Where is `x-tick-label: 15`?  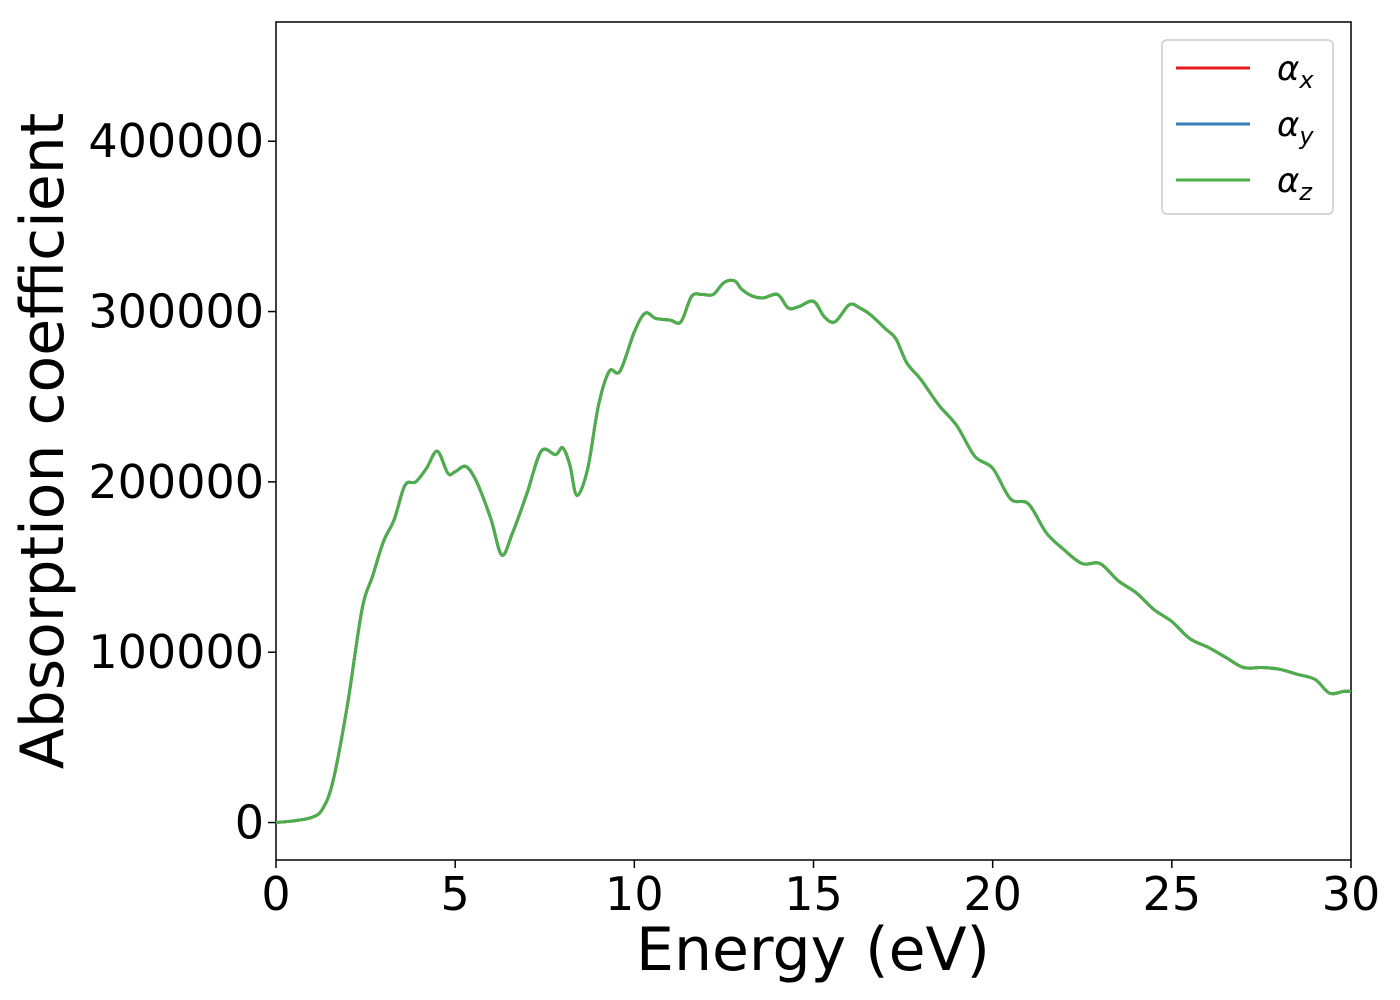 x-tick-label: 15 is located at coordinates (813, 894).